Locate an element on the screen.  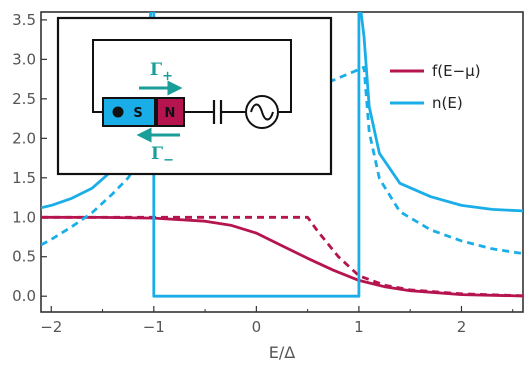
superconductor-block is located at coordinates (129, 112).